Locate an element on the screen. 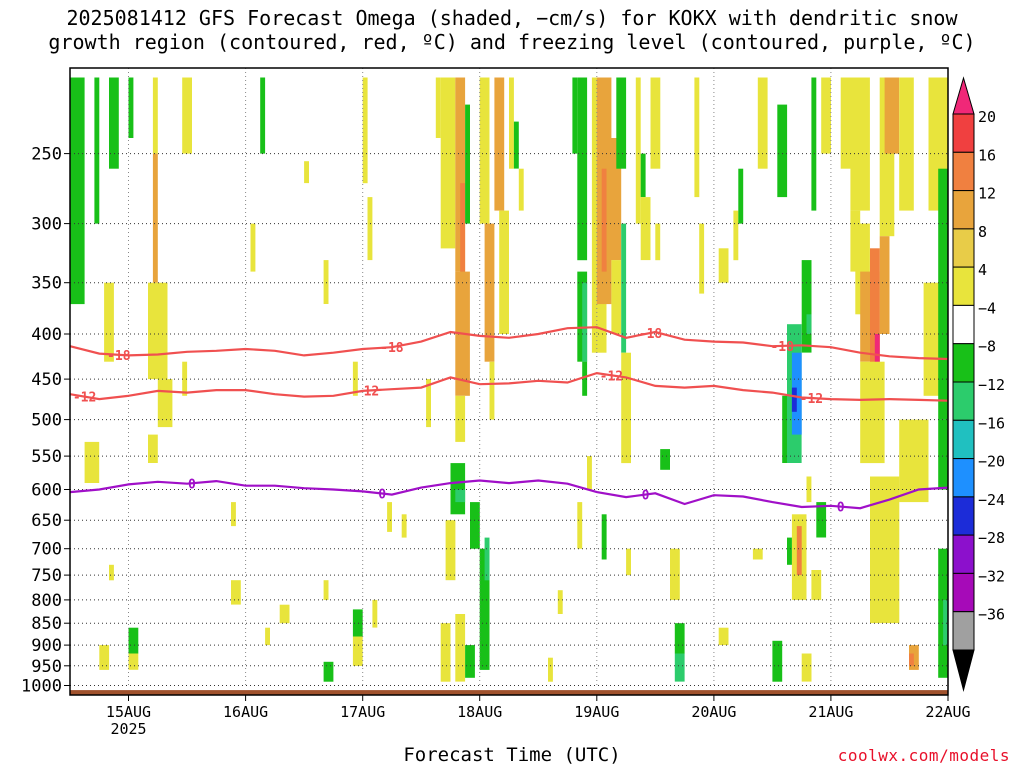  x-tick-label: 19AUG is located at coordinates (596, 712).